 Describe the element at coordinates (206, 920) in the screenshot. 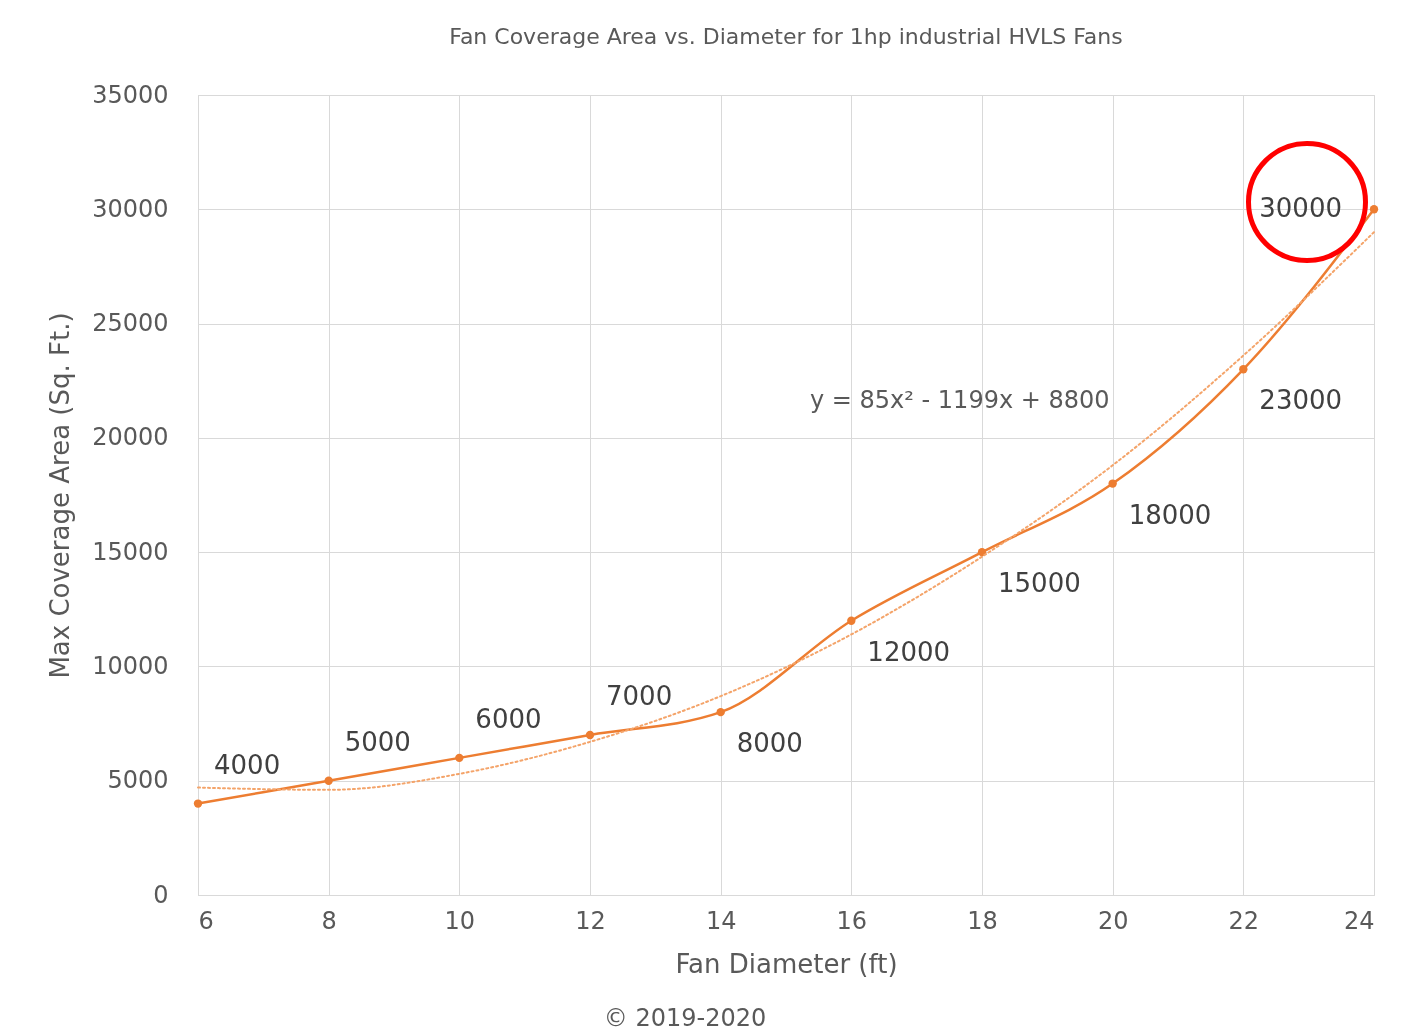

I see `x-tick-label: 6` at that location.